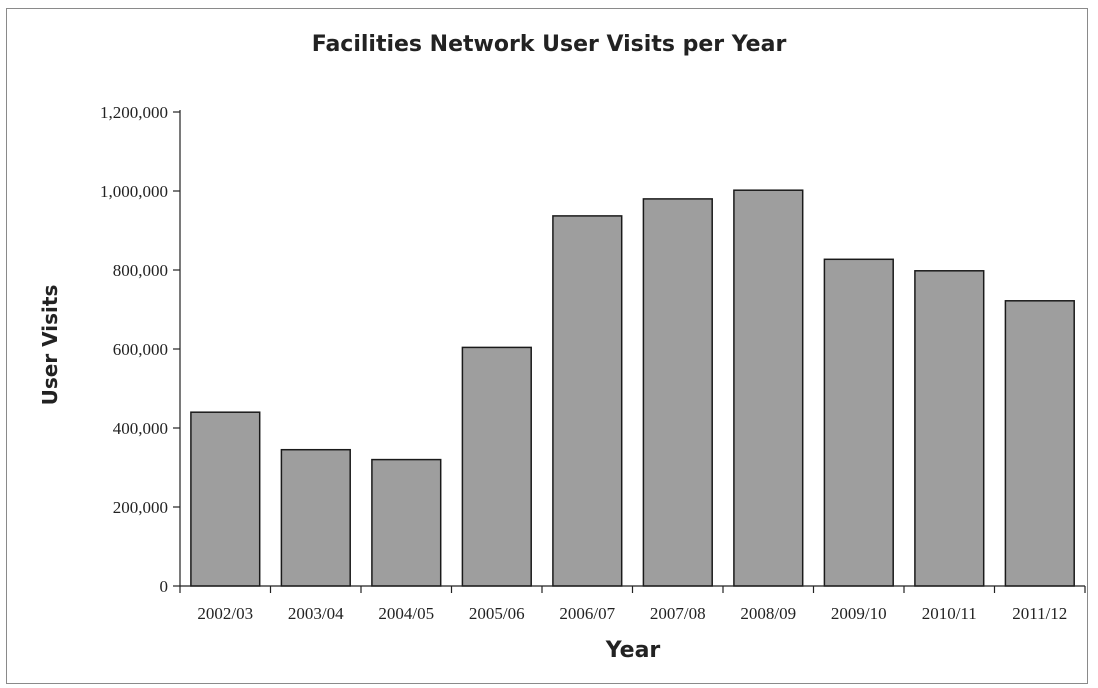 This screenshot has width=1098, height=688. Describe the element at coordinates (140, 507) in the screenshot. I see `y-tick-label: 200,000` at that location.